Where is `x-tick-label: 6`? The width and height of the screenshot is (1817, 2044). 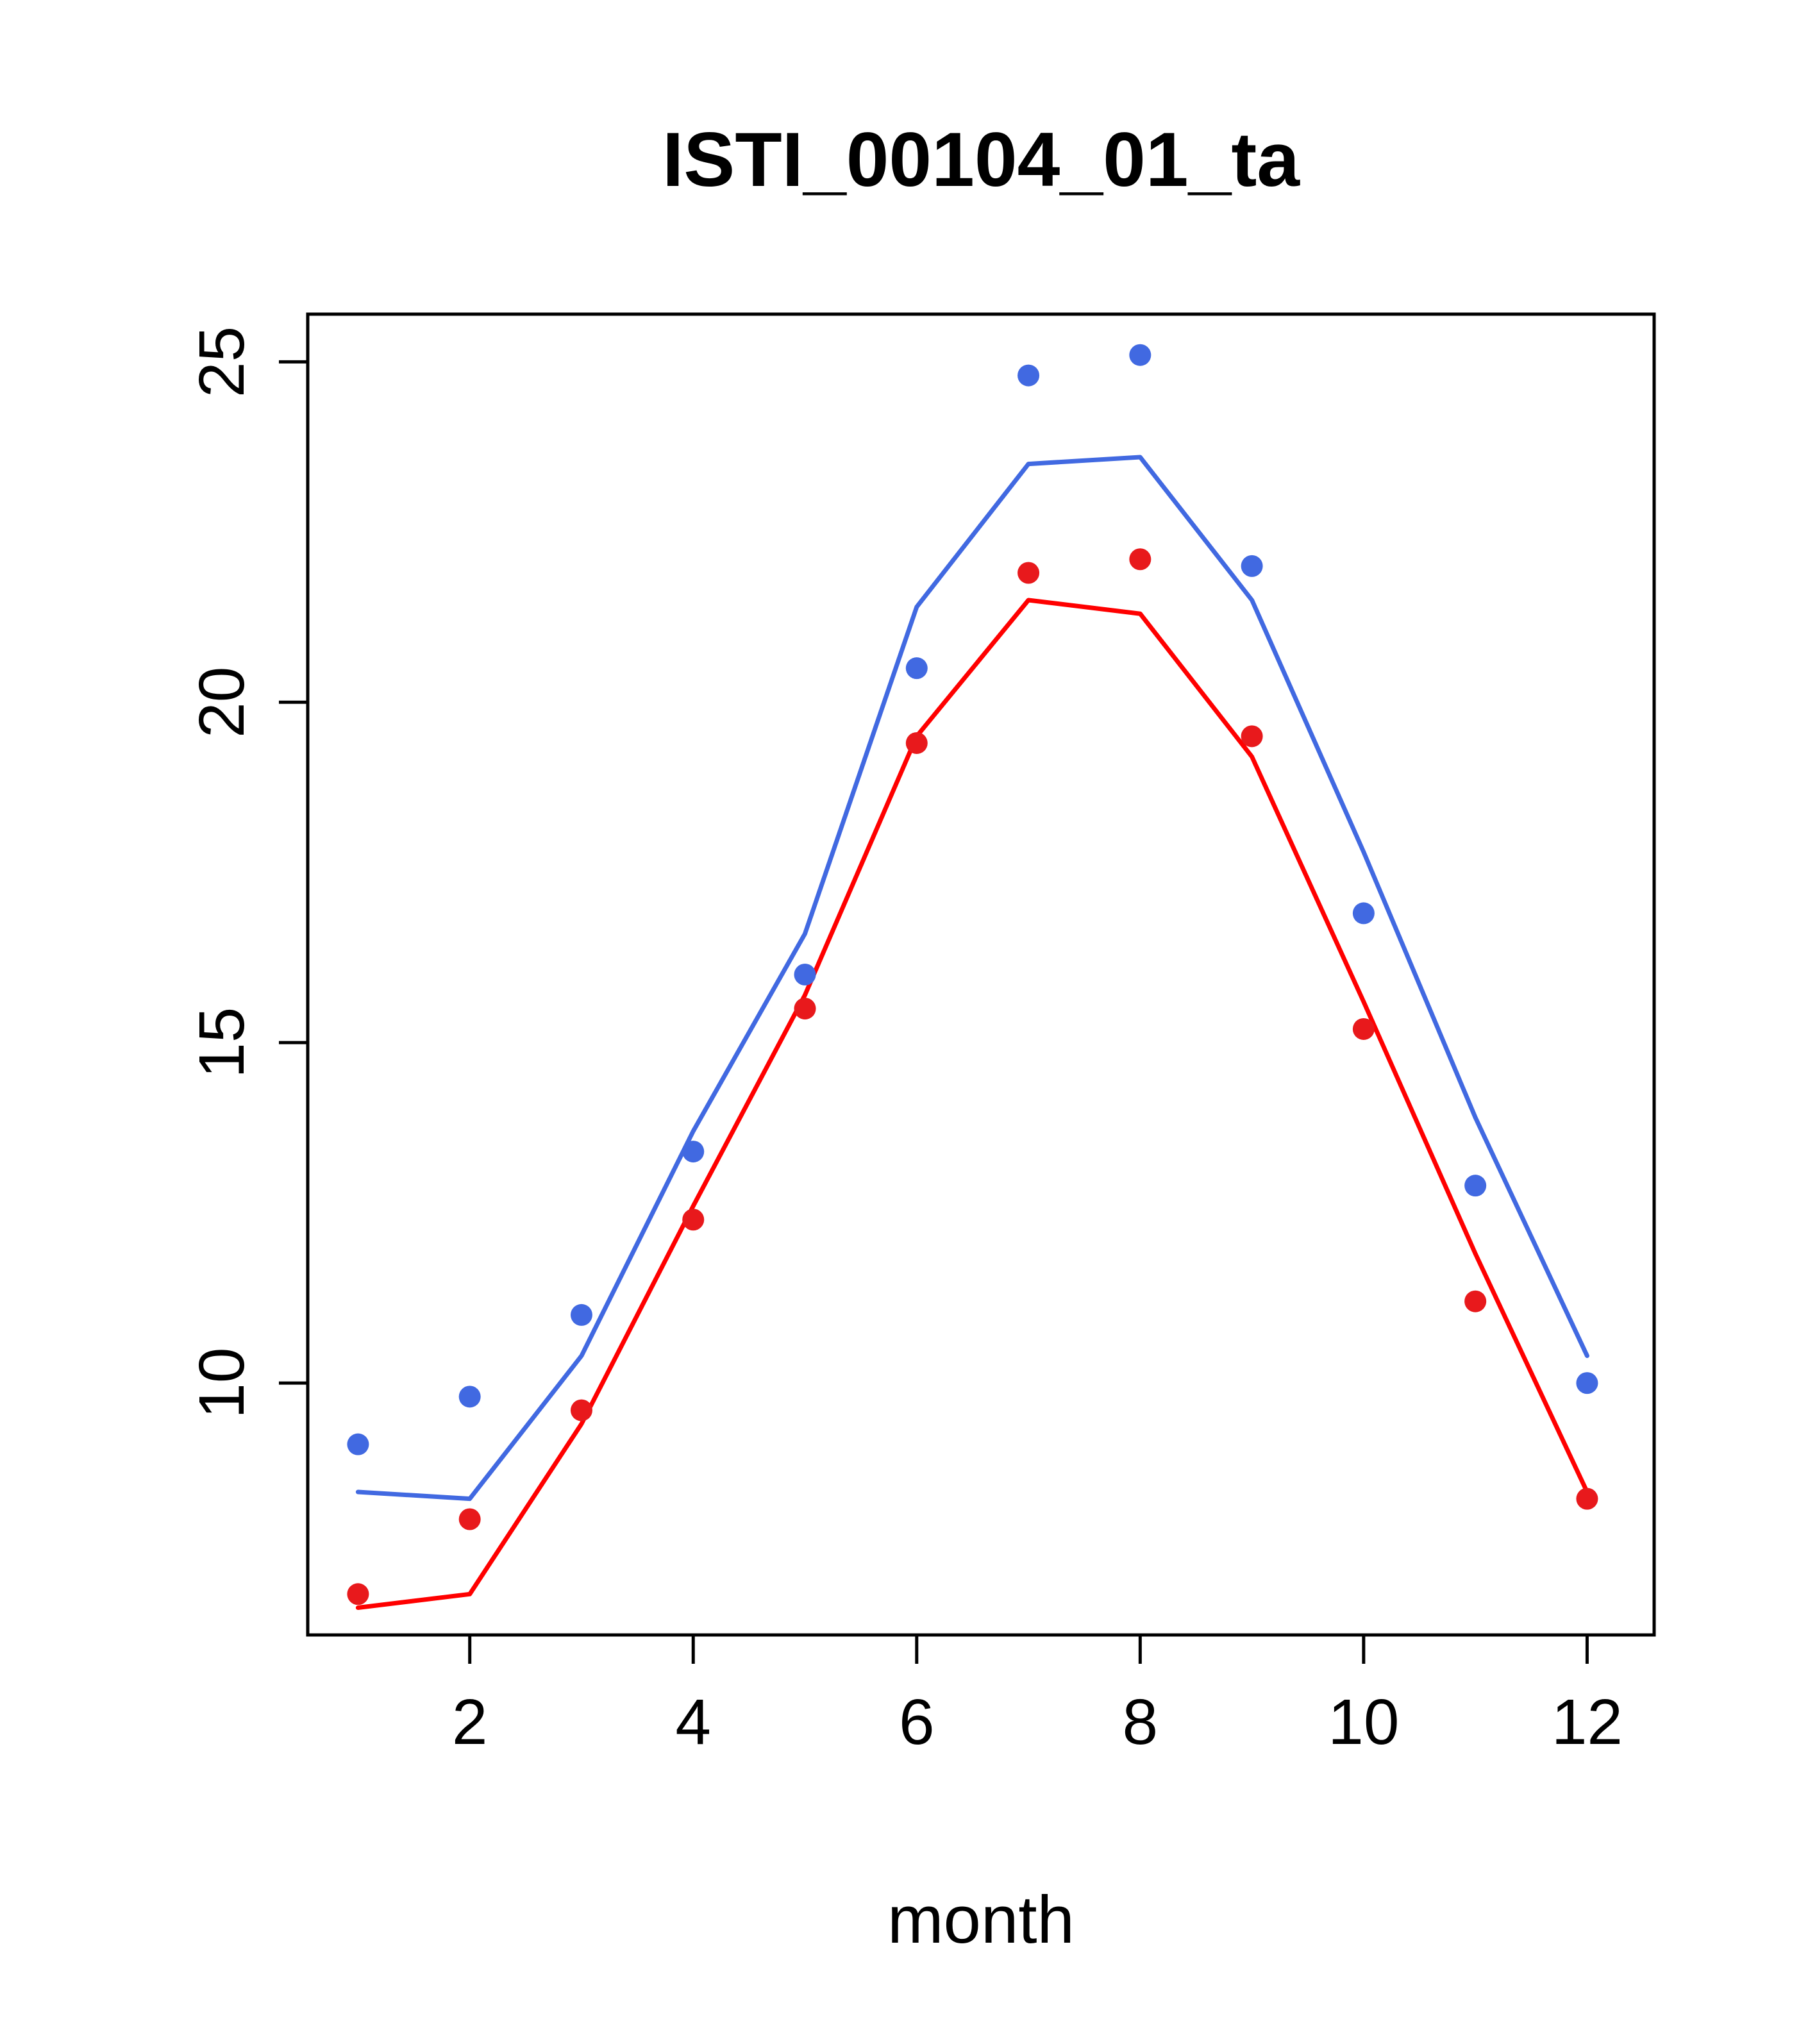
x-tick-label: 6 is located at coordinates (917, 1722).